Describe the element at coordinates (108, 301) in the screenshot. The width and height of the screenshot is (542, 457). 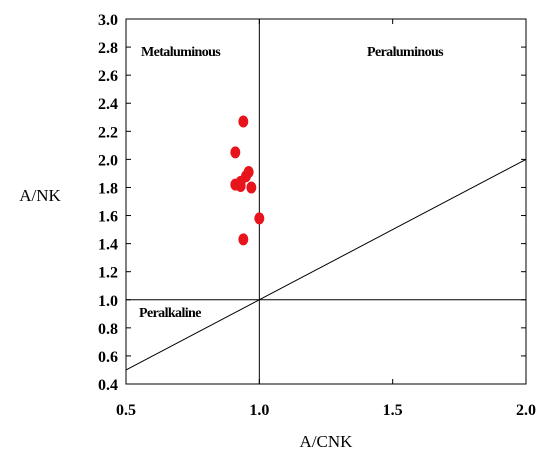
I see `y-tick-label: 1.0` at that location.